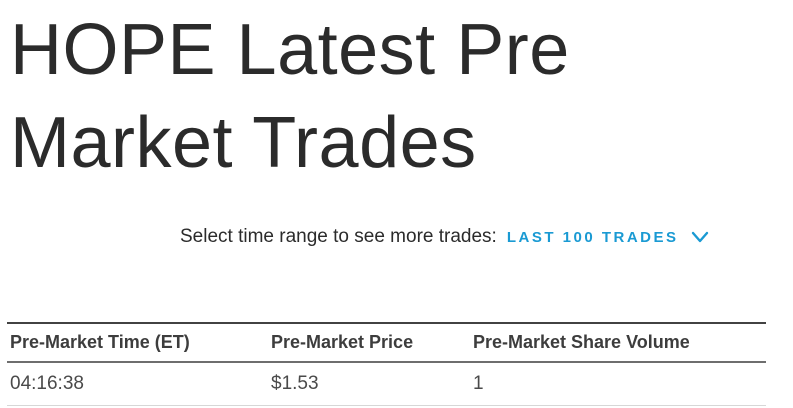 The height and width of the screenshot is (408, 793). Describe the element at coordinates (618, 342) in the screenshot. I see `column-header-volume: Pre-Market Share Volume` at that location.